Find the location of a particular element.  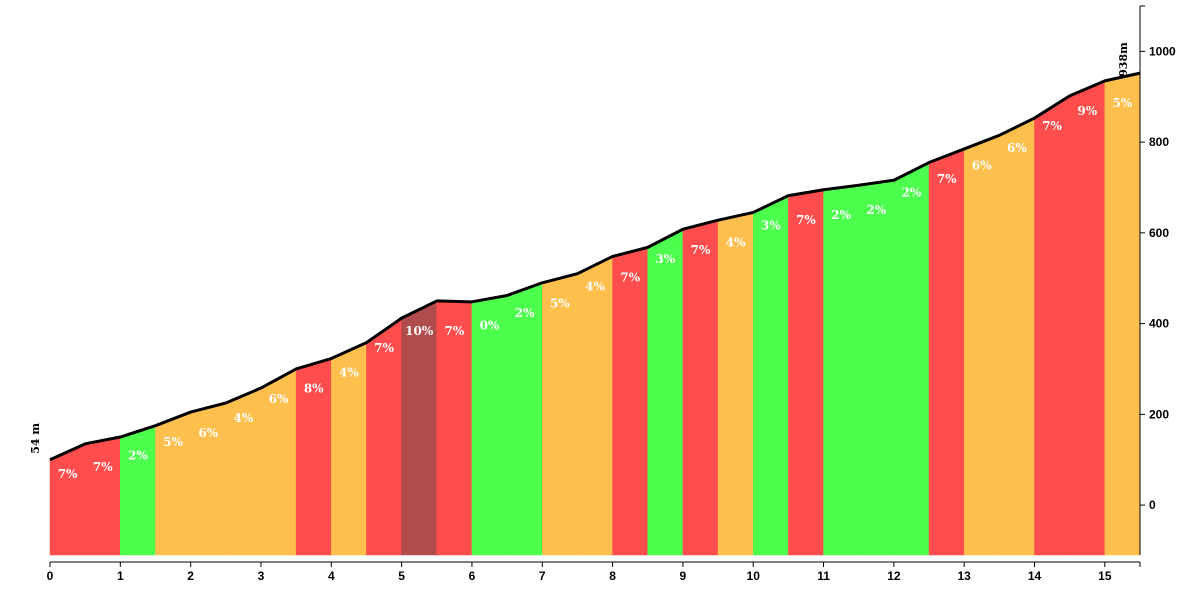

y-tick-label-0: 0 is located at coordinates (1152, 505).